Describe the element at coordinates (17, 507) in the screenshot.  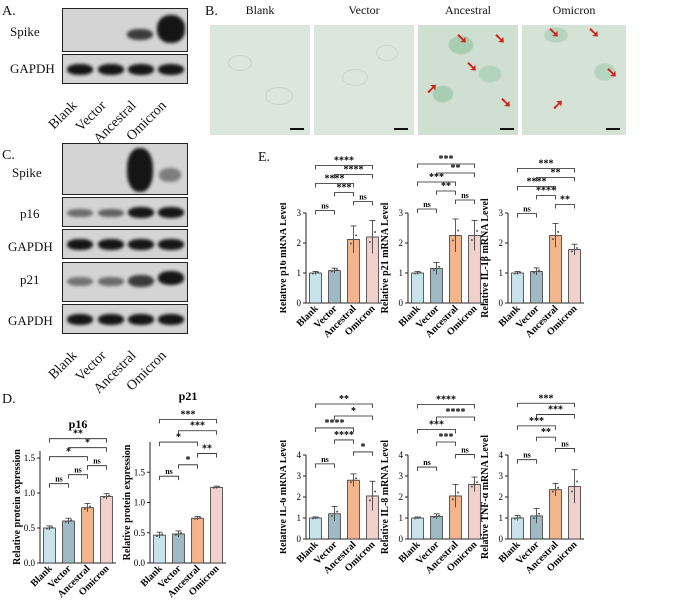
I see `y-axis-label: Relative protein expression` at that location.